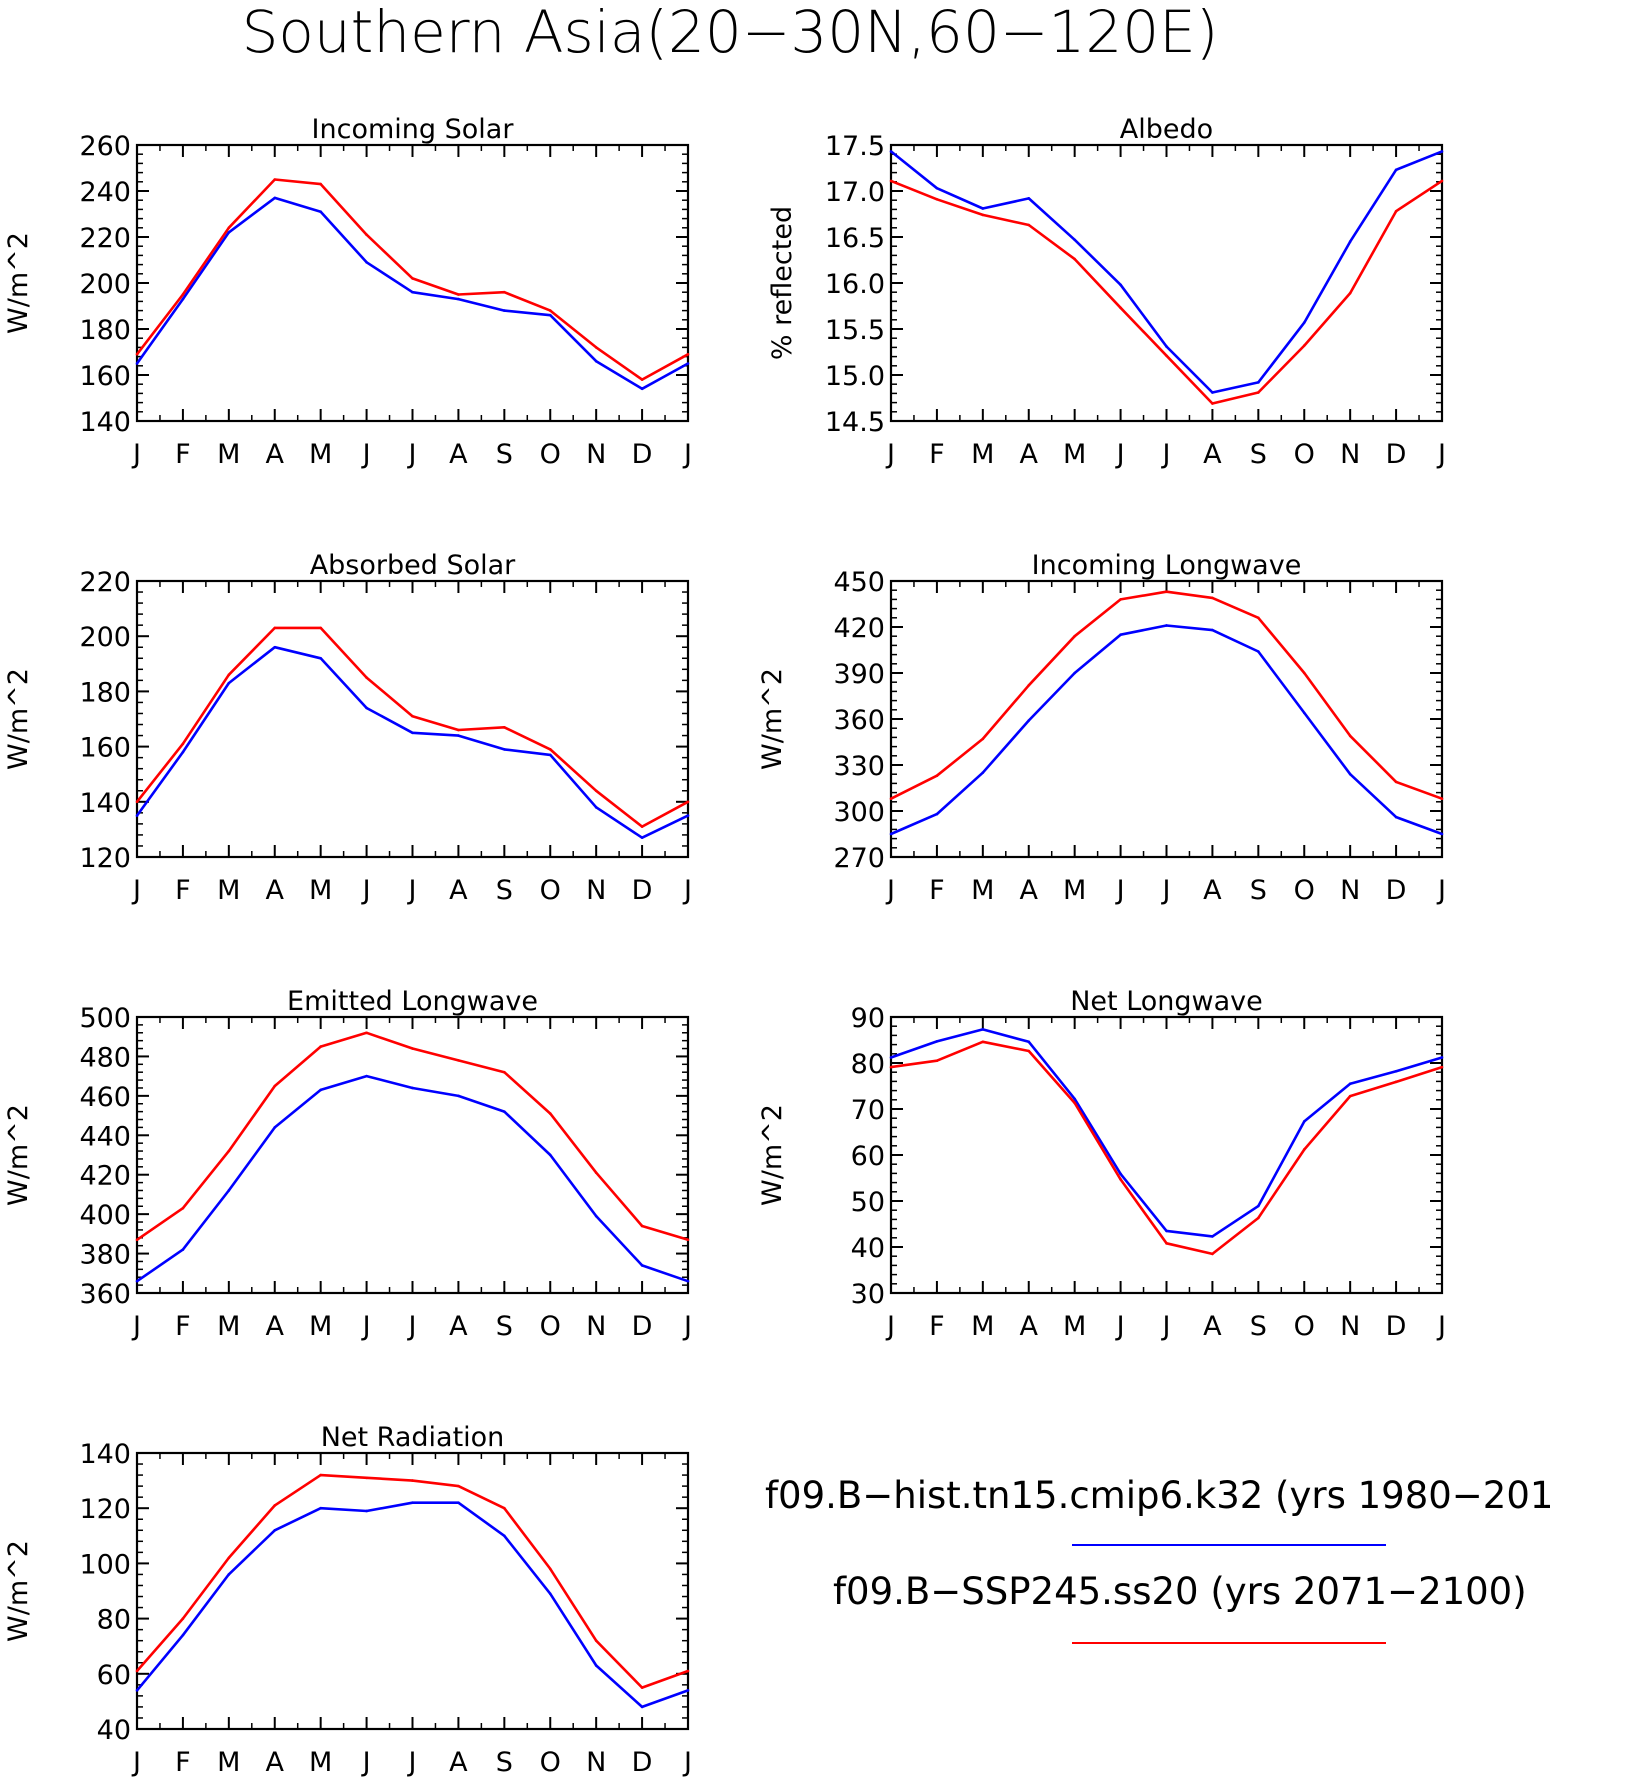 The image size is (1641, 1783). I want to click on y-tick-label: 420, so click(859, 628).